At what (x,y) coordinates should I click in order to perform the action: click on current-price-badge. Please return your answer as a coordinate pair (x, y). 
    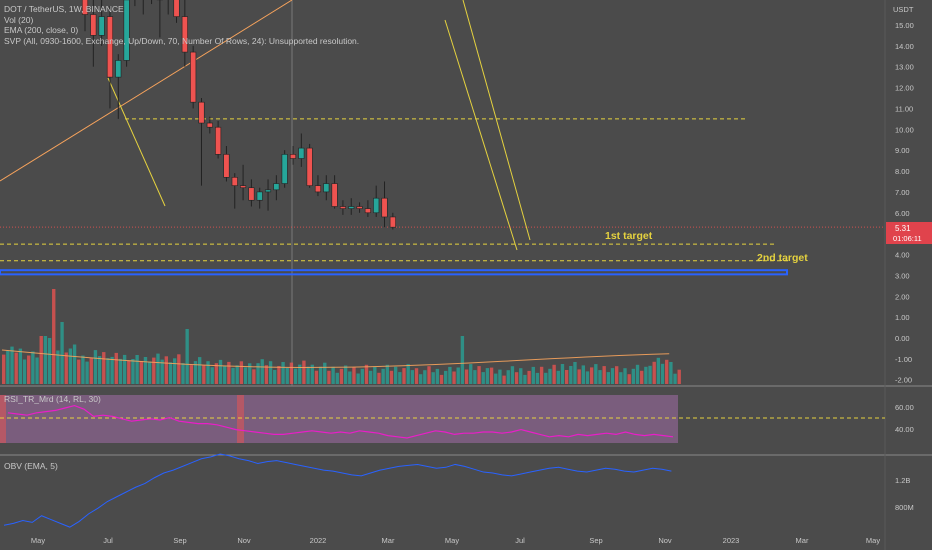
    Looking at the image, I should click on (909, 233).